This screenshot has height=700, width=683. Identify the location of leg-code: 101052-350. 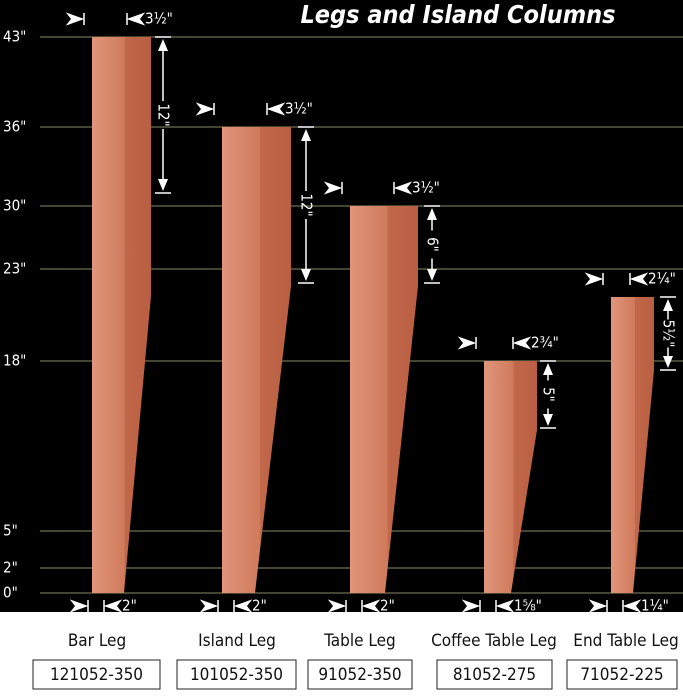
(236, 675).